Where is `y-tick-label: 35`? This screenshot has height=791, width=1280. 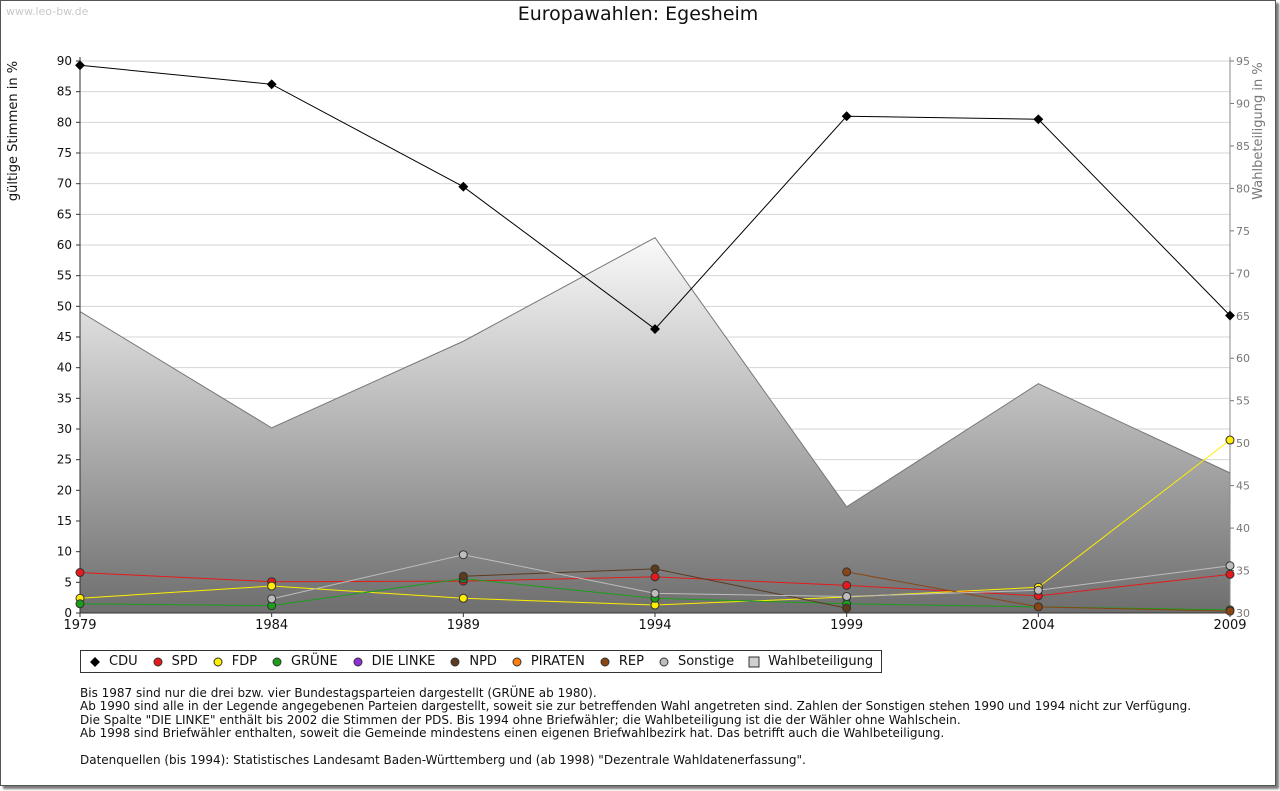
y-tick-label: 35 is located at coordinates (64, 398).